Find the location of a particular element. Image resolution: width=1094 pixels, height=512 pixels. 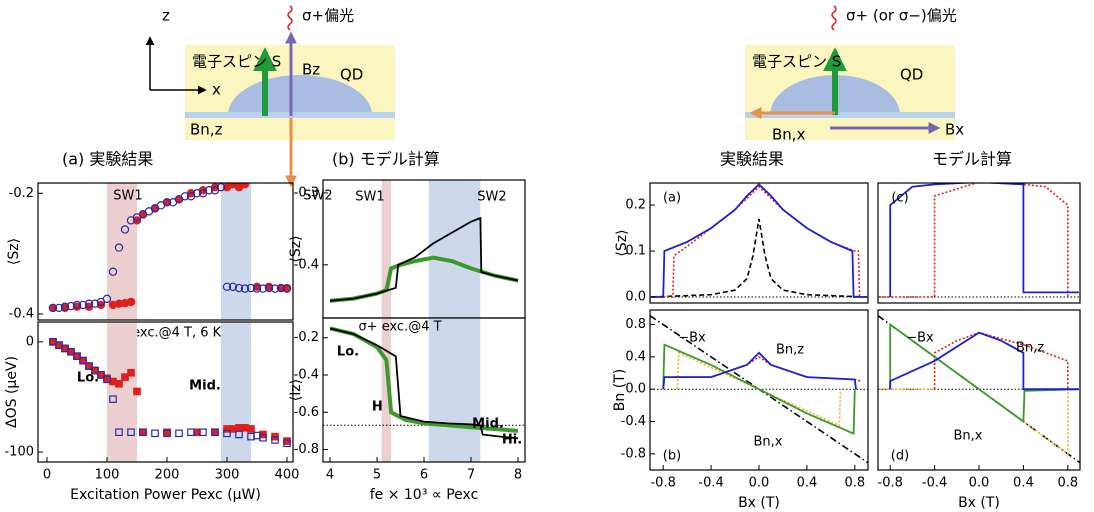

nuclear-field-label: Bn,x is located at coordinates (789, 135).